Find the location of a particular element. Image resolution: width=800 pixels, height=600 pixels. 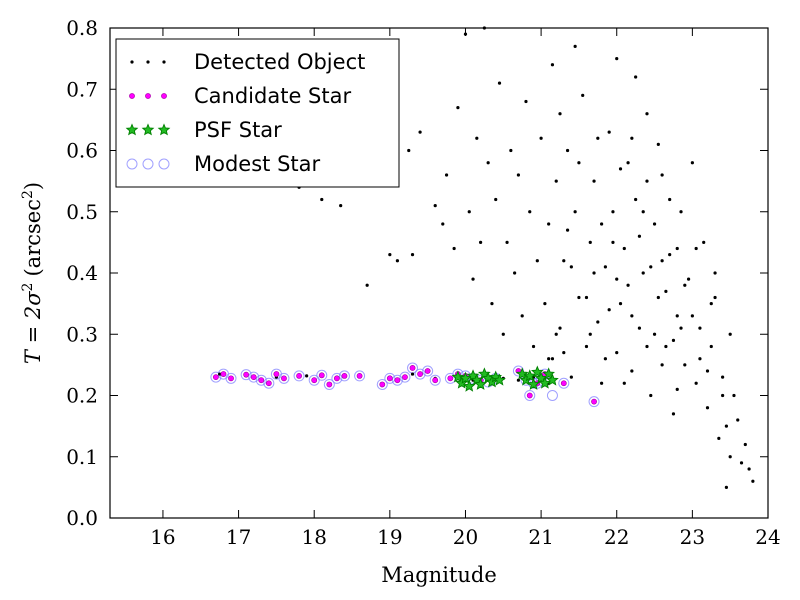

y-axis-label-prefix: T = 2σ is located at coordinates (33, 327).